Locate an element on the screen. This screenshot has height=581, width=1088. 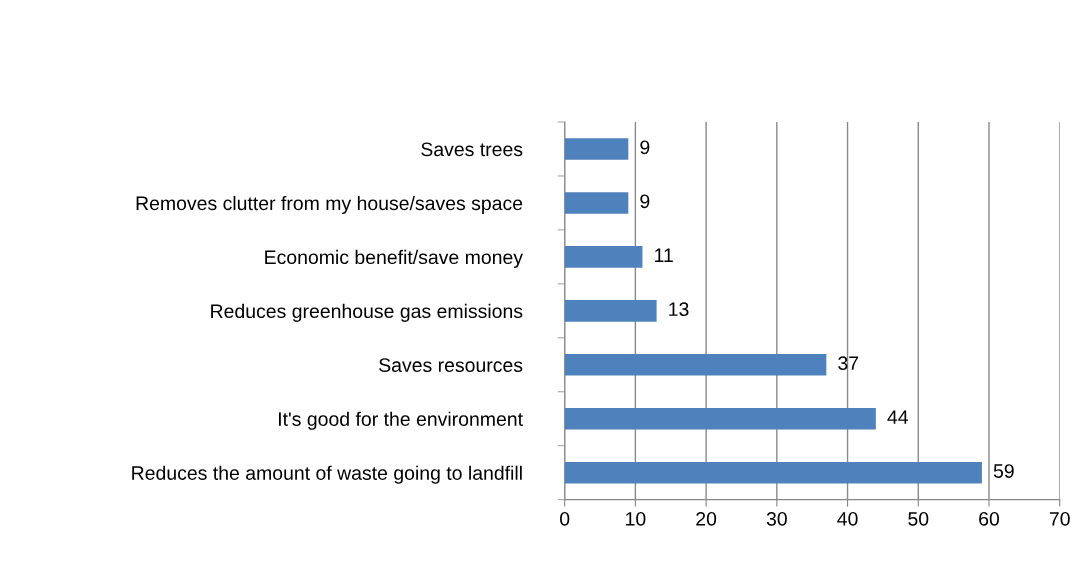
y-tick-label: Economic benefit/save money is located at coordinates (394, 258).